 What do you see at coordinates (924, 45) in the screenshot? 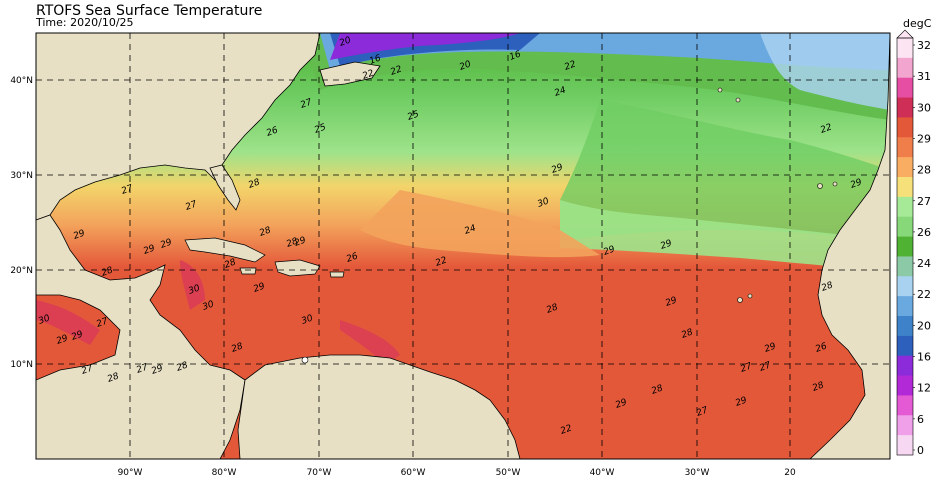
I see `colorbar-tick-label: 32` at bounding box center [924, 45].